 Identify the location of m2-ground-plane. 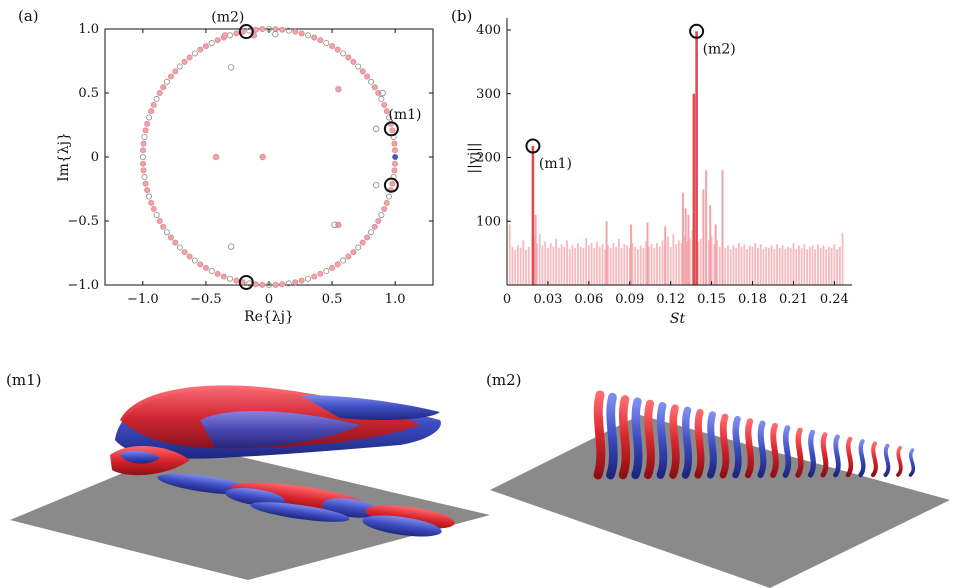
(720, 501).